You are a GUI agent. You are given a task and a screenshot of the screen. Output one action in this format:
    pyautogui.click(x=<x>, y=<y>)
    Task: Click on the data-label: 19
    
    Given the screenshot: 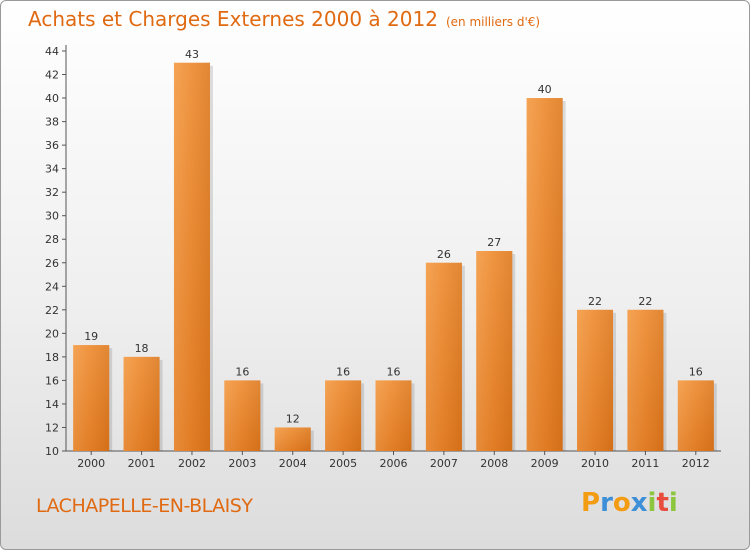 What is the action you would take?
    pyautogui.click(x=91, y=336)
    